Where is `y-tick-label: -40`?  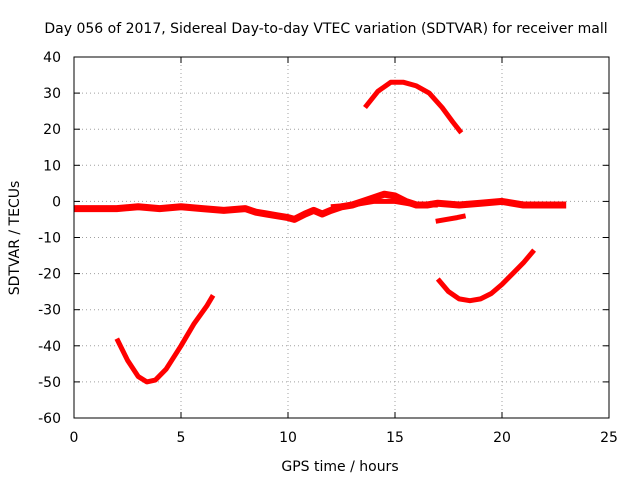 y-tick-label: -40 is located at coordinates (49, 347).